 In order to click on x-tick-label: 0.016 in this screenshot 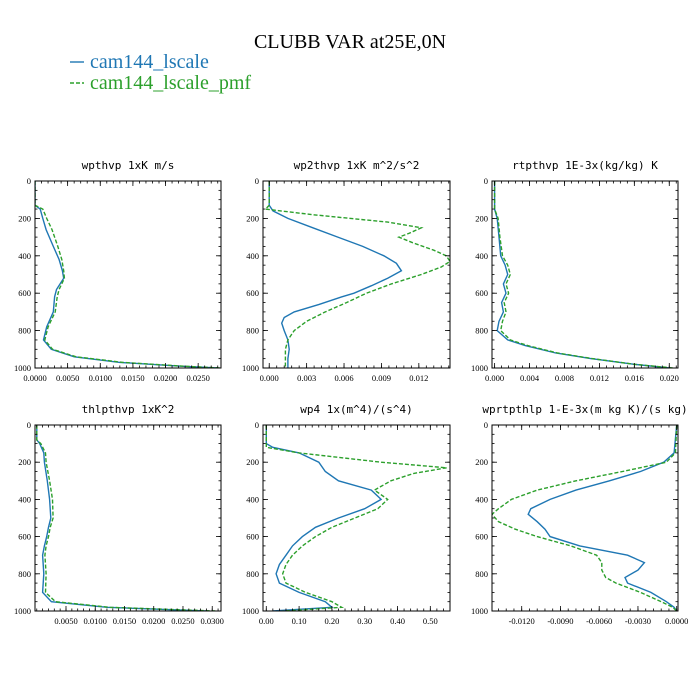, I will do `click(634, 378)`.